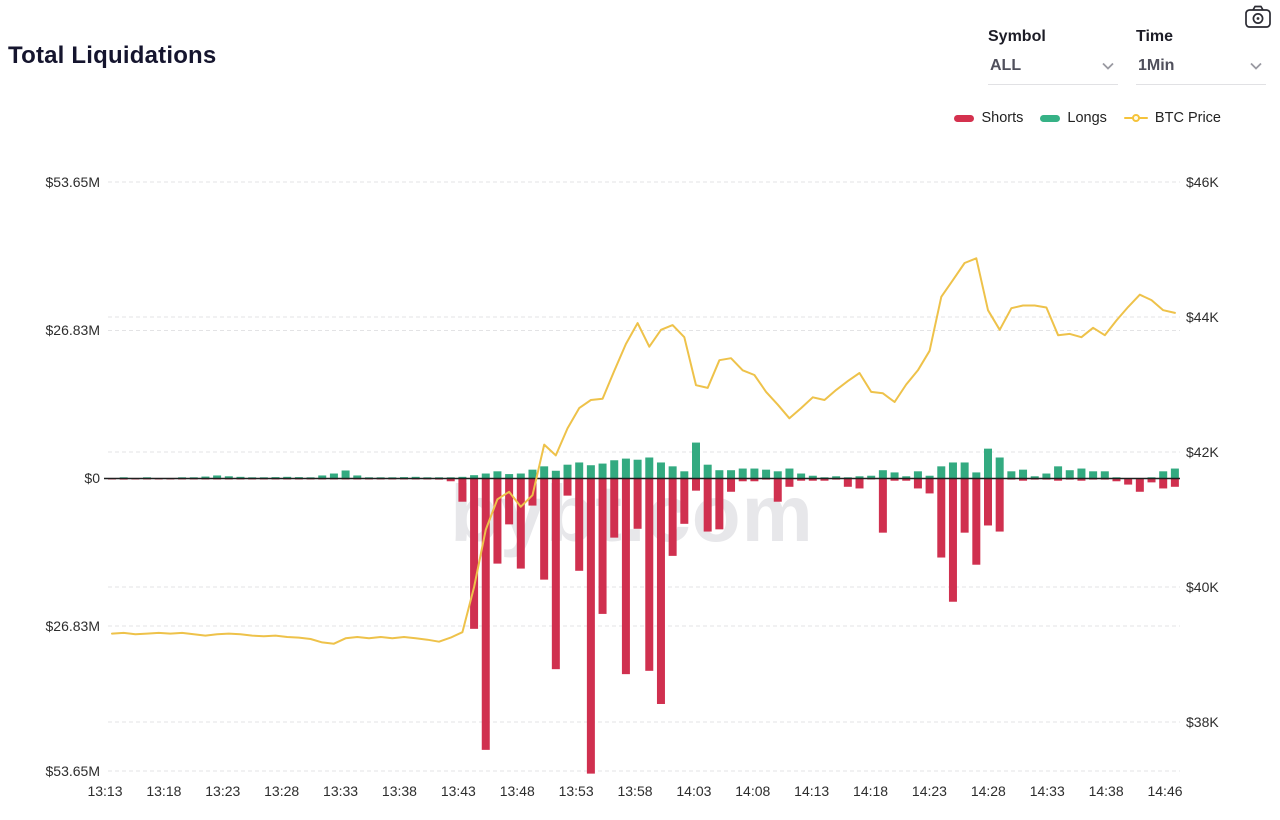  What do you see at coordinates (693, 791) in the screenshot?
I see `x-axis-tick: 14:03` at bounding box center [693, 791].